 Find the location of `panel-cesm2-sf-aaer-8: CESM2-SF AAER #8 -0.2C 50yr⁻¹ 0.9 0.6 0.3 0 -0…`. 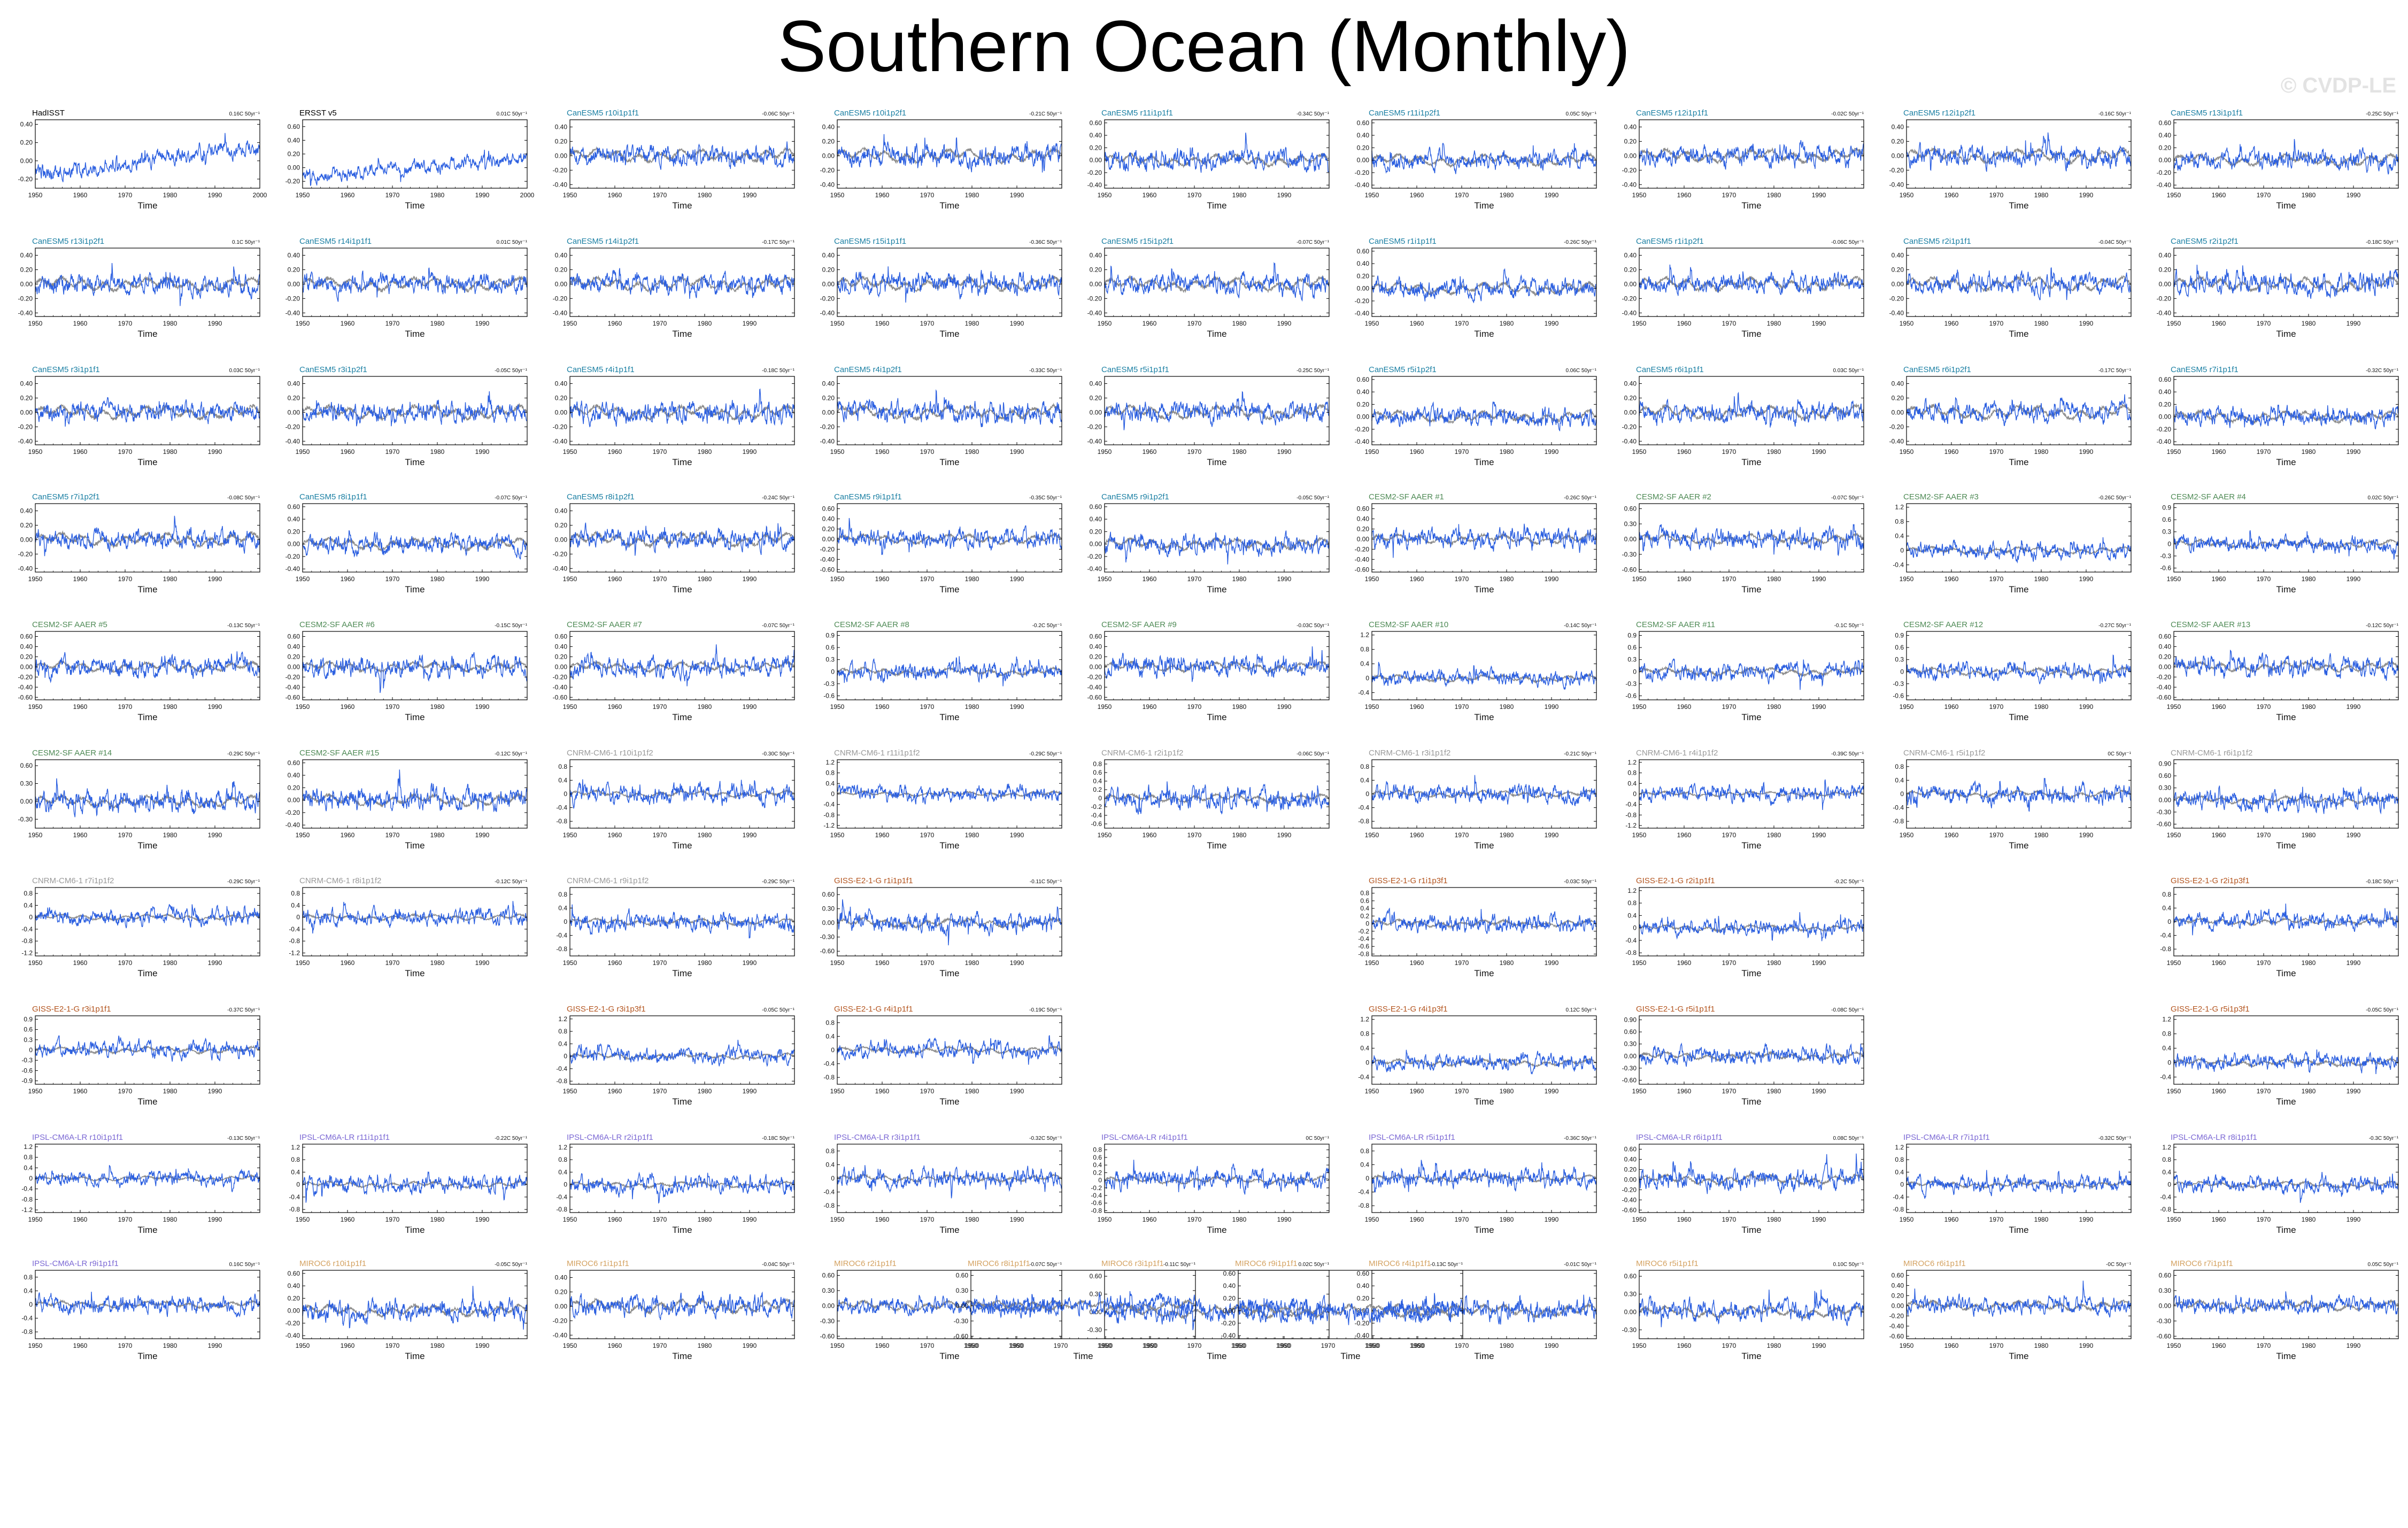

panel-cesm2-sf-aaer-8: CESM2-SF AAER #8 -0.2C 50yr⁻¹ 0.9 0.6 0.3 0 -0… is located at coordinates (942, 671).